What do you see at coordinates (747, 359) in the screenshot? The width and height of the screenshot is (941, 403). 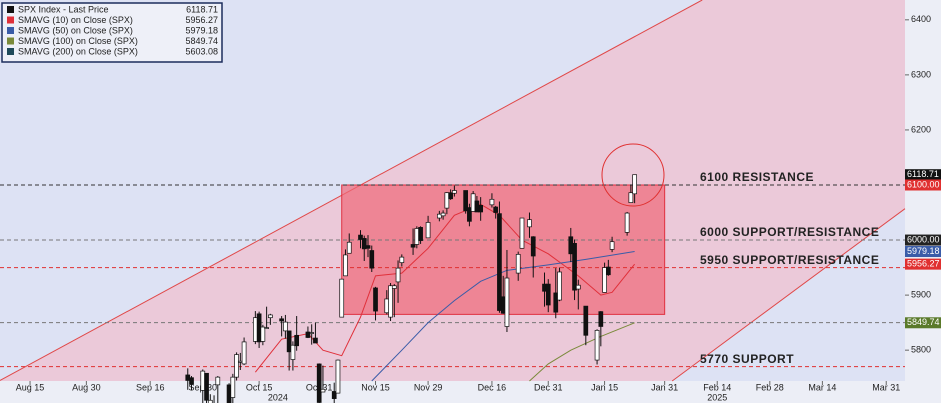 I see `level-label: 5770 SUPPORT` at bounding box center [747, 359].